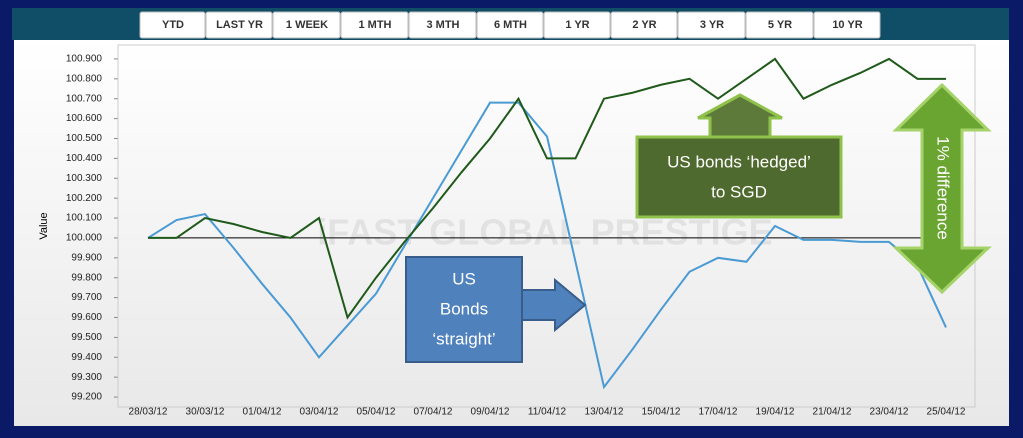  What do you see at coordinates (832, 412) in the screenshot?
I see `x-tick-label: 21/04/12` at bounding box center [832, 412].